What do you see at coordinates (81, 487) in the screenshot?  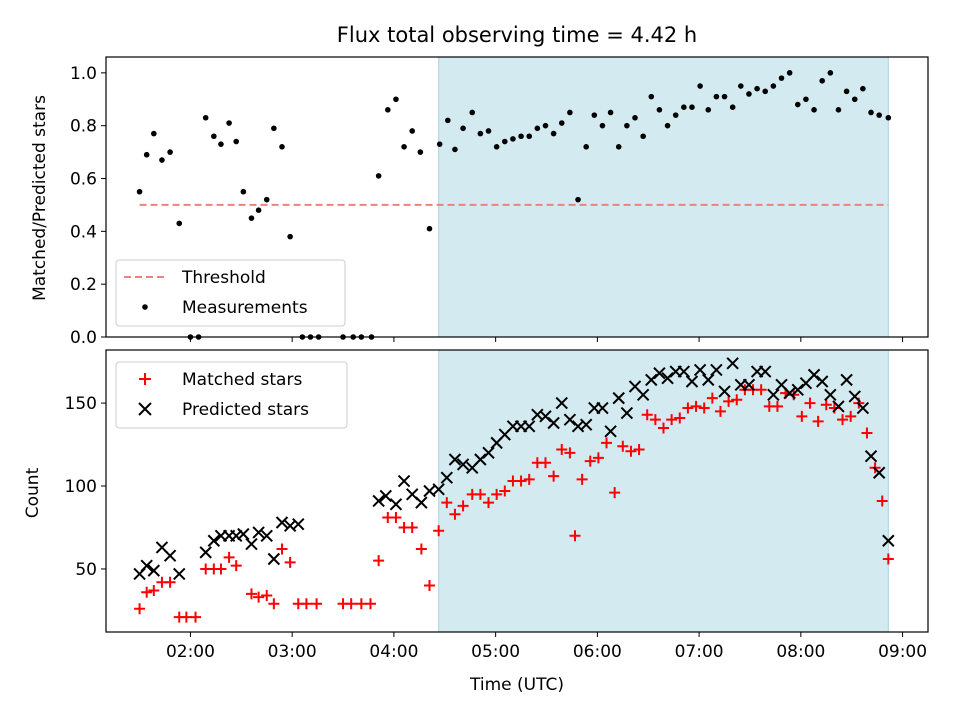 I see `y-tick-label: 100` at bounding box center [81, 487].